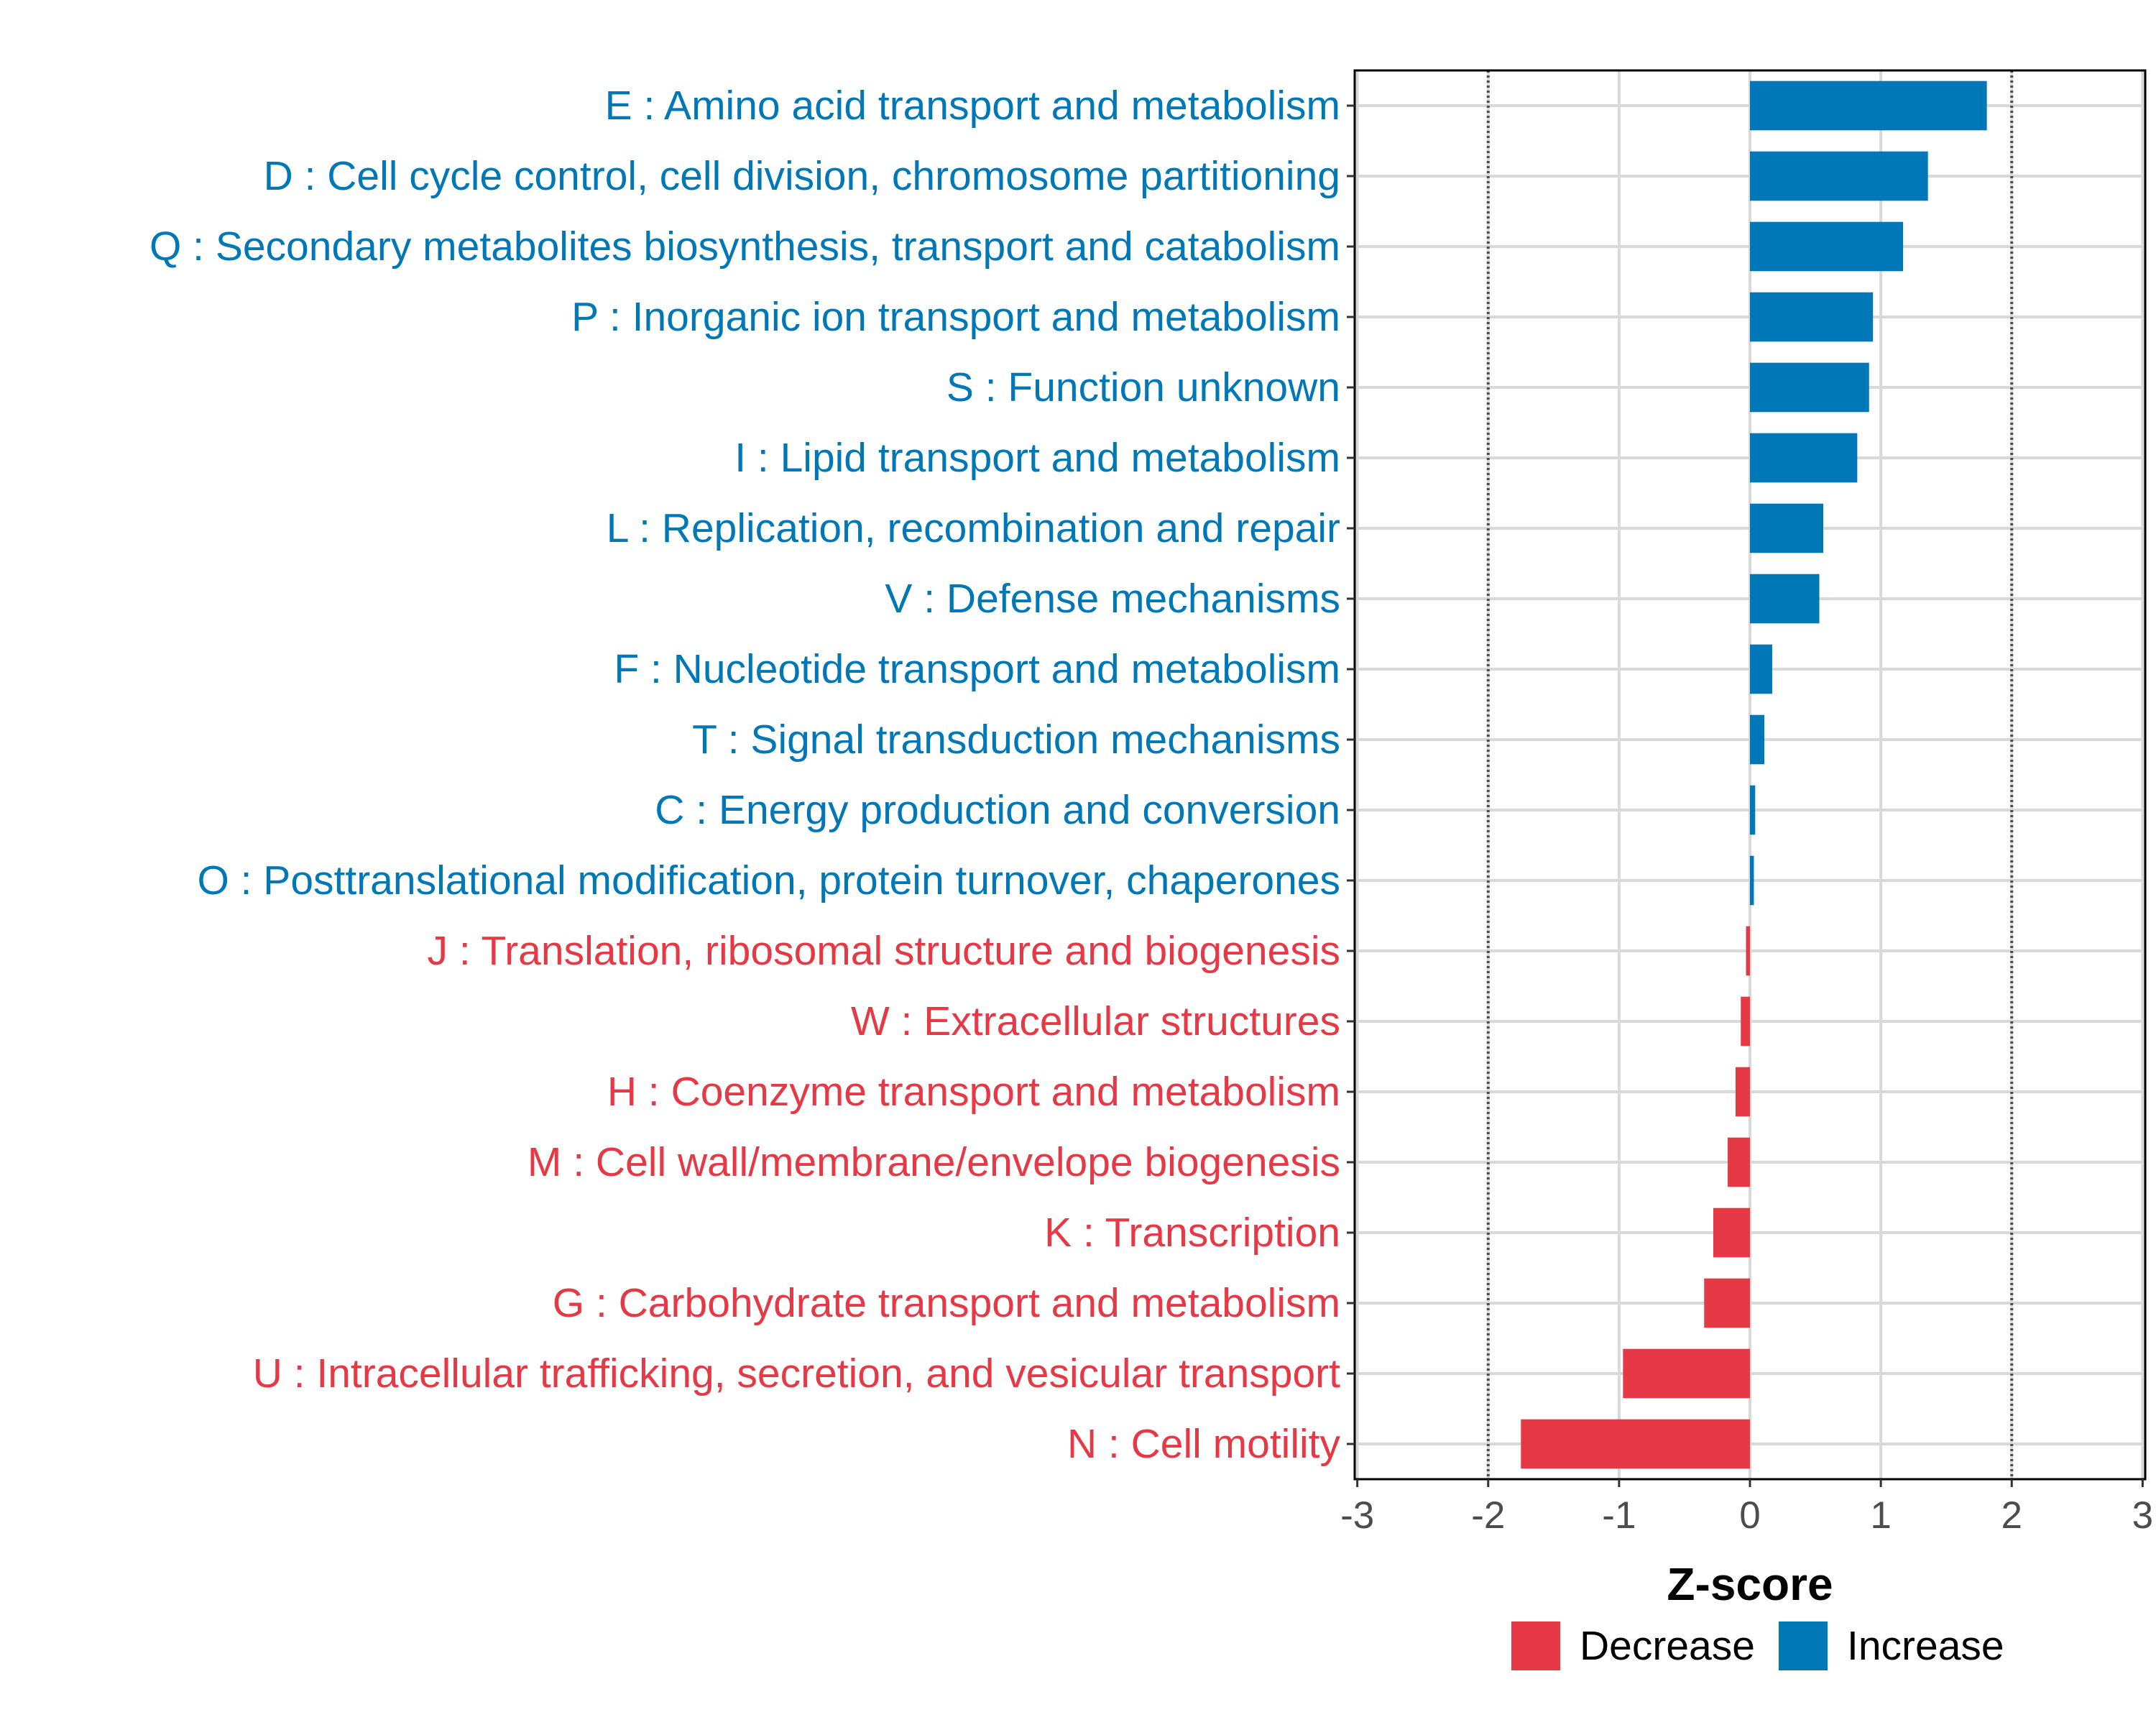 The height and width of the screenshot is (1725, 2156). What do you see at coordinates (2142, 1515) in the screenshot?
I see `x-tick-label: 3` at bounding box center [2142, 1515].